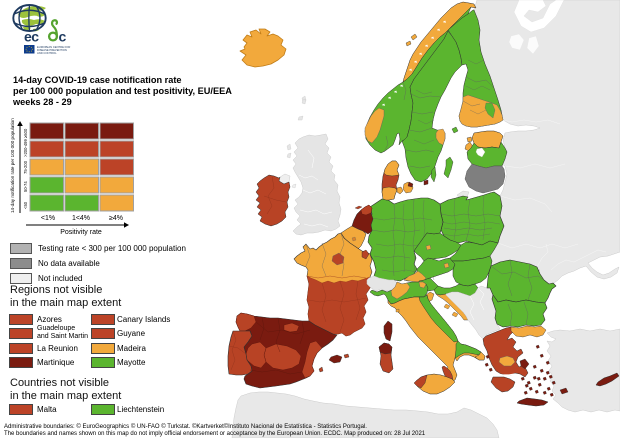 Image resolution: width=620 pixels, height=438 pixels. What do you see at coordinates (53, 47) in the screenshot?
I see `svg-text: EUROPEAN CENTRE FOR` at bounding box center [53, 47].